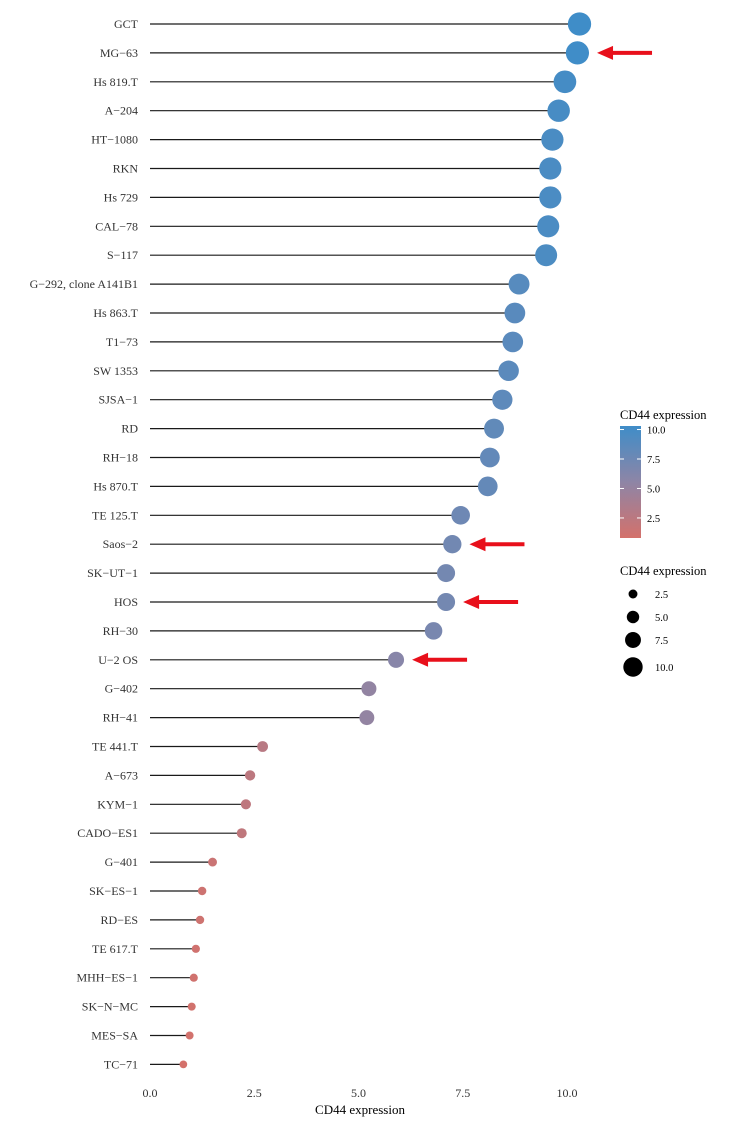 This screenshot has height=1125, width=730. I want to click on x-axis: 0.0 2.5 5.0 7.5 10.0, so click(360, 1093).